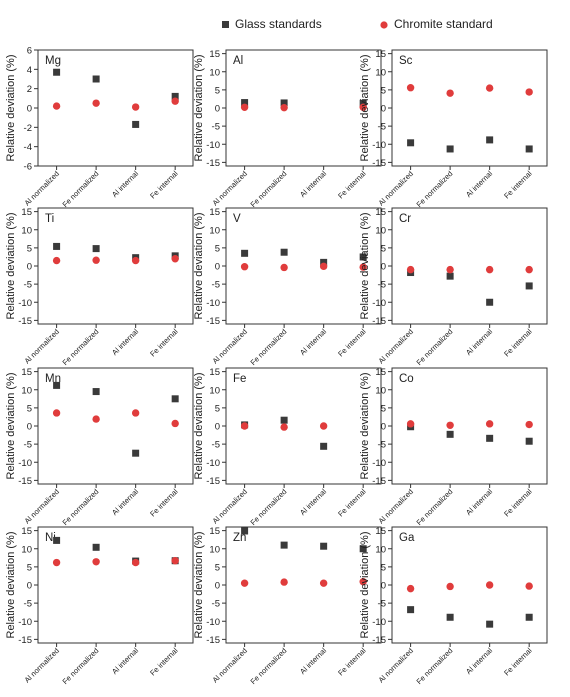  What do you see at coordinates (405, 219) in the screenshot?
I see `panel-title: Cr` at bounding box center [405, 219].